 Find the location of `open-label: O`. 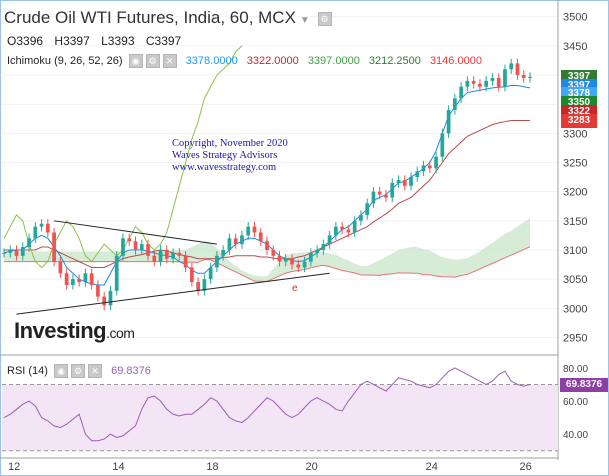

open-label: O is located at coordinates (12, 41).